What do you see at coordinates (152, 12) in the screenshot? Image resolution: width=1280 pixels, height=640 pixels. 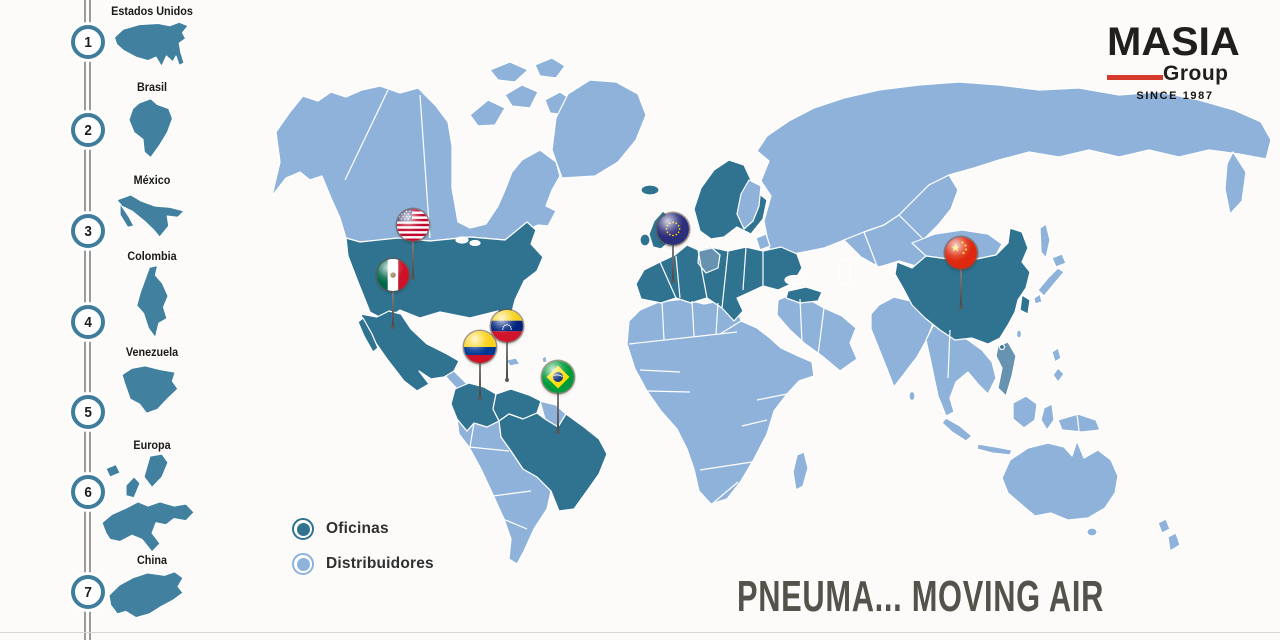 I see `sidebar-label-estados-unidos: Estados Unidos` at bounding box center [152, 12].